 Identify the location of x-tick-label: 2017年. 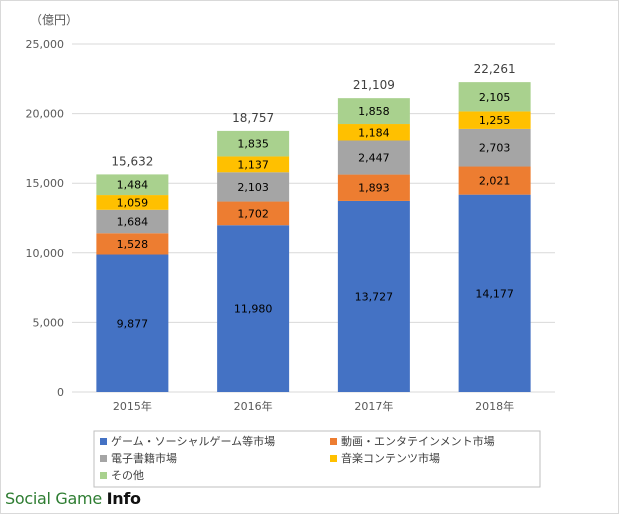
(373, 406).